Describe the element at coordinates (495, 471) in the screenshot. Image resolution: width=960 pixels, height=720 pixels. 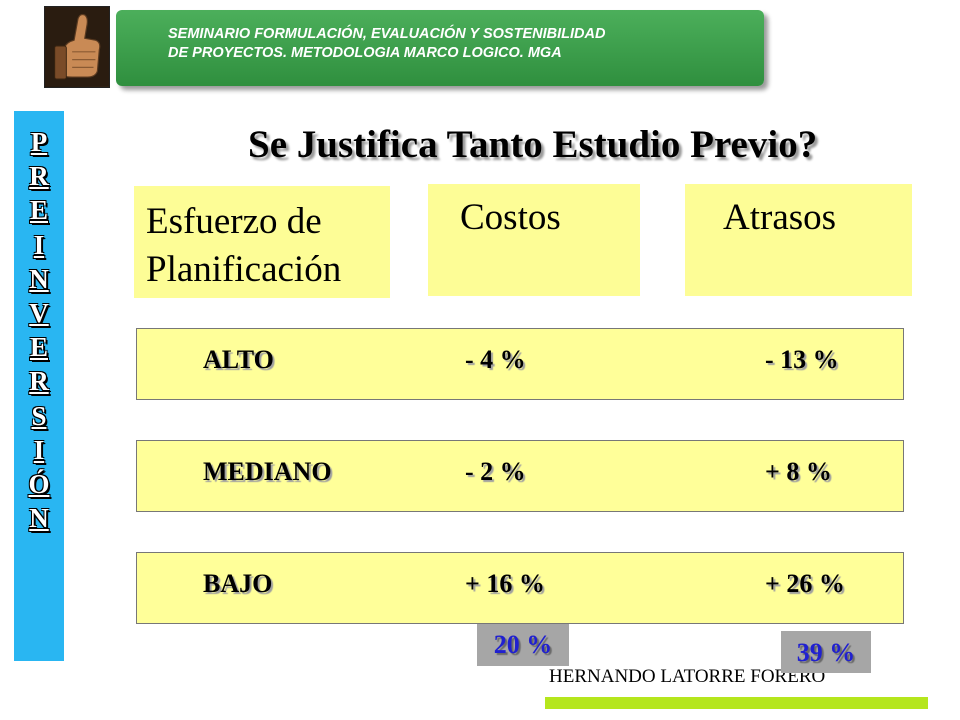
I see `row-cost: - 2 %` at that location.